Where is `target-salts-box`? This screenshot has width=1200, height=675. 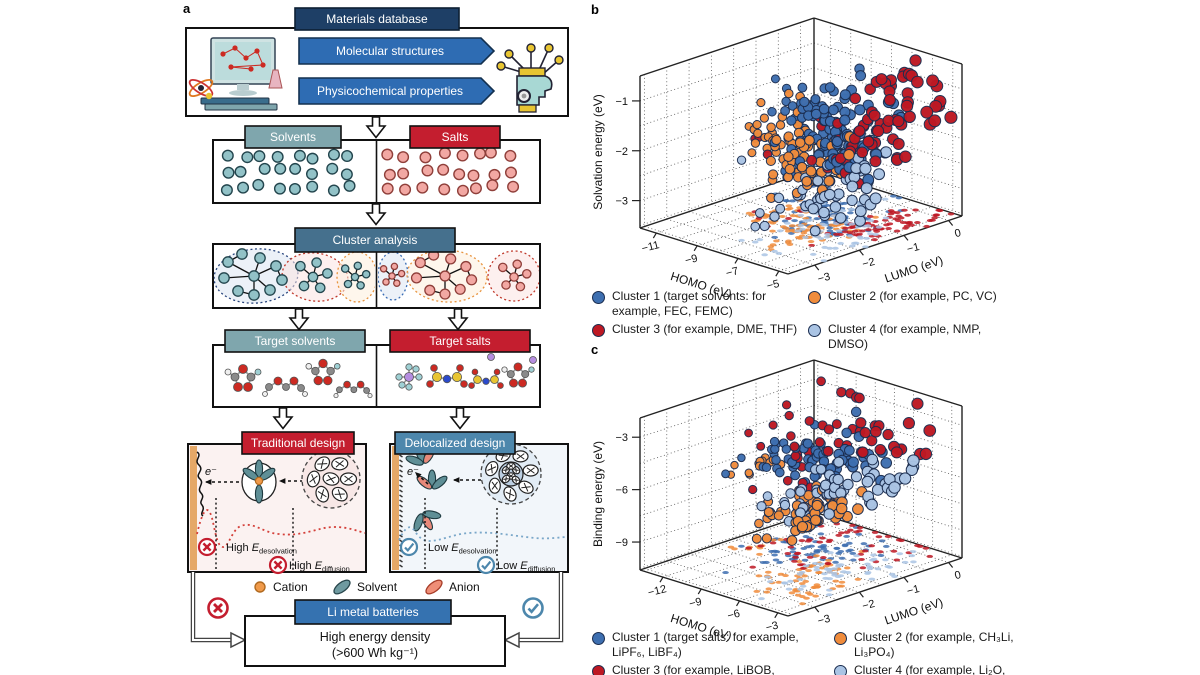 target-salts-box is located at coordinates (460, 341).